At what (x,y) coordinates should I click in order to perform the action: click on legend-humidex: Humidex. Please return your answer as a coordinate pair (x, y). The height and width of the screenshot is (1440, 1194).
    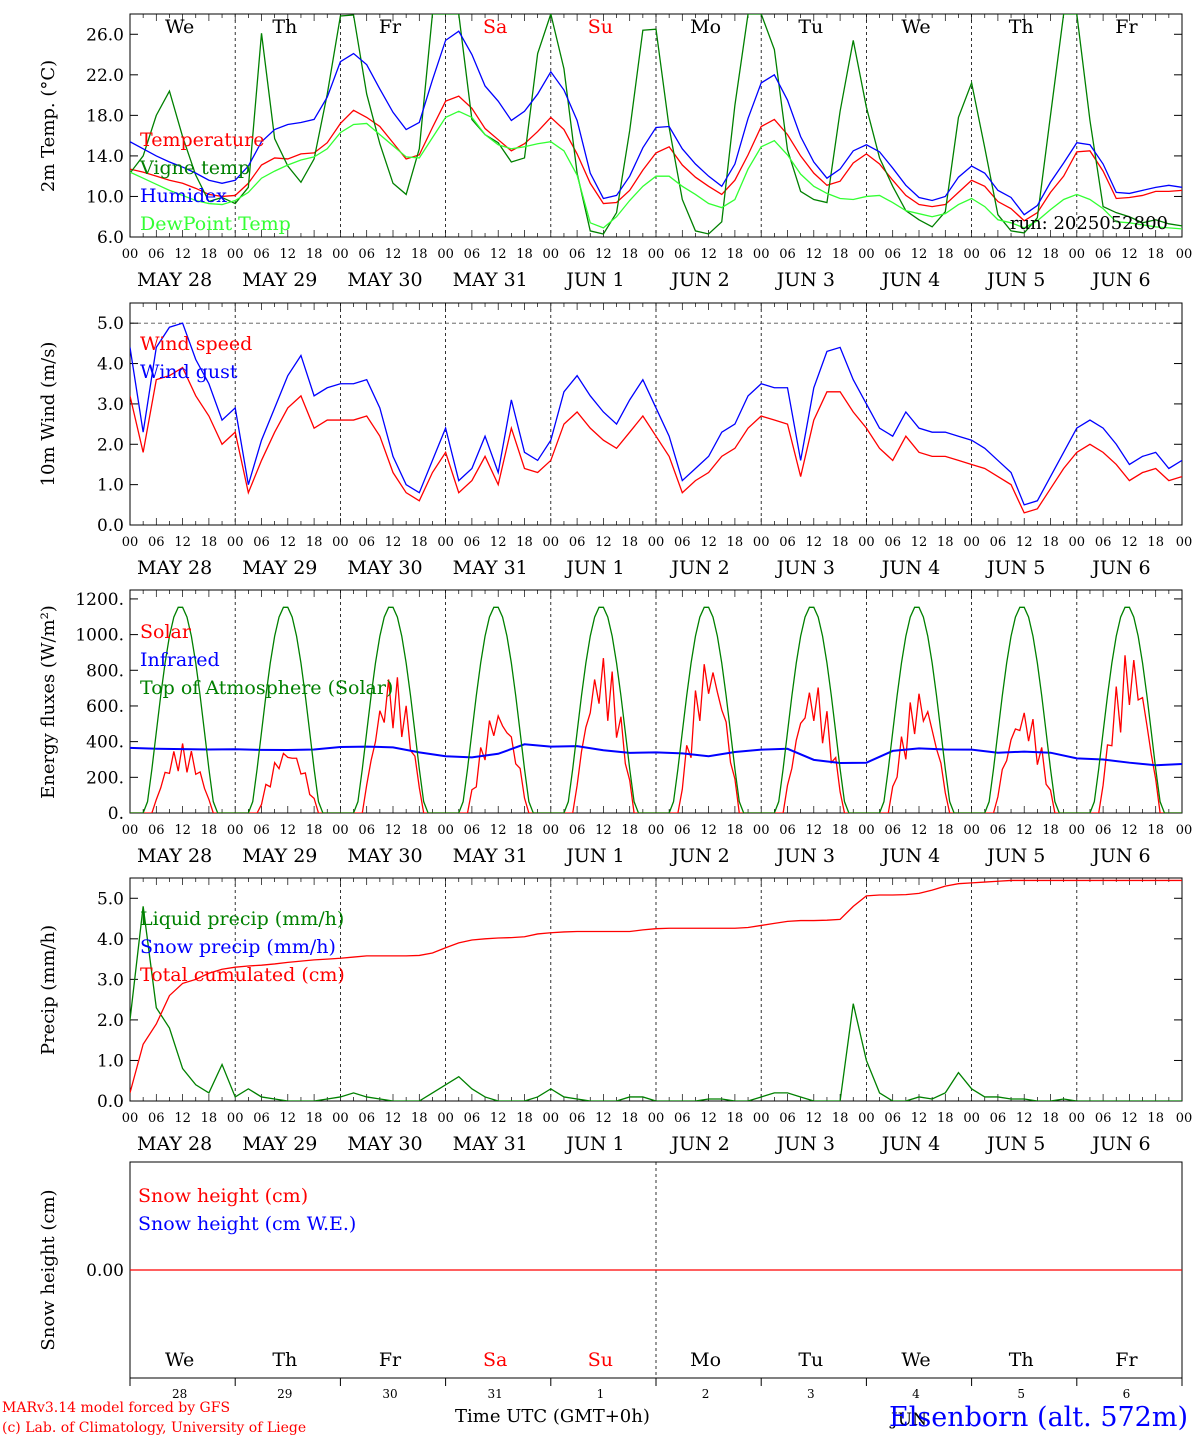
    Looking at the image, I should click on (183, 196).